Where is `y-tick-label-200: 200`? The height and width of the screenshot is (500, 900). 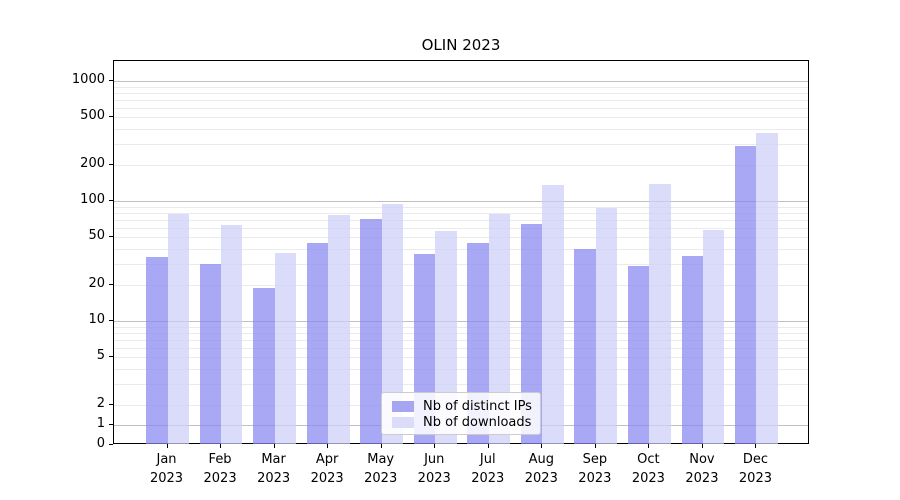 y-tick-label-200: 200 is located at coordinates (92, 163).